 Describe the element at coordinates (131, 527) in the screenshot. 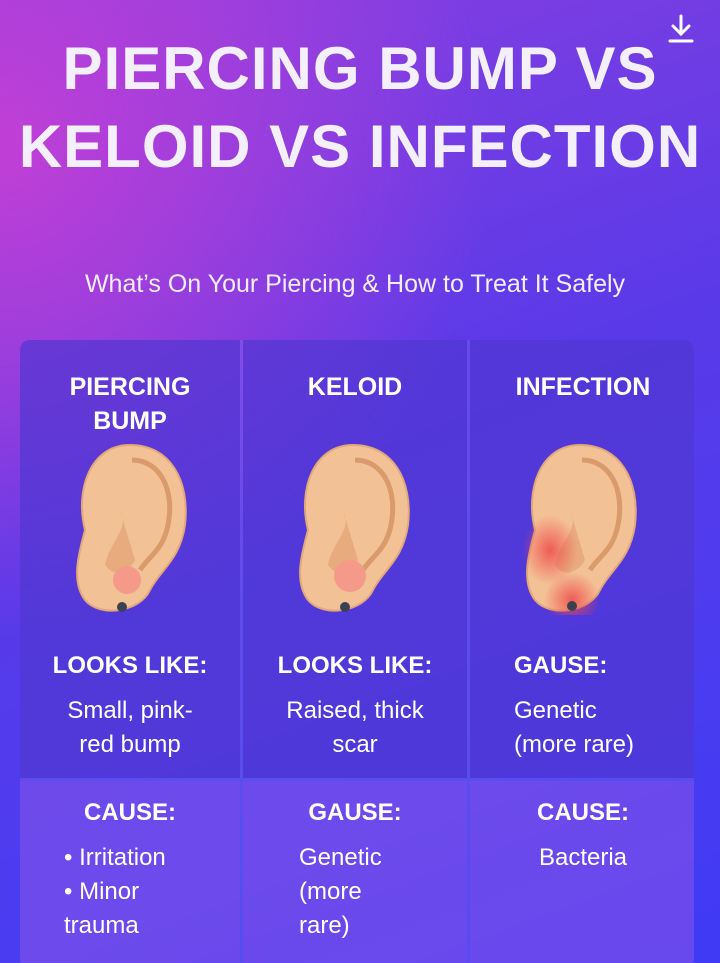

I see `ear-bump-illustration` at that location.